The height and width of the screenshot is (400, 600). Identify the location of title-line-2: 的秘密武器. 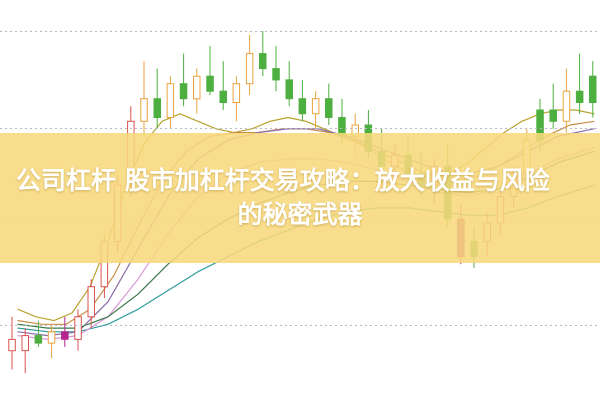
(300, 214).